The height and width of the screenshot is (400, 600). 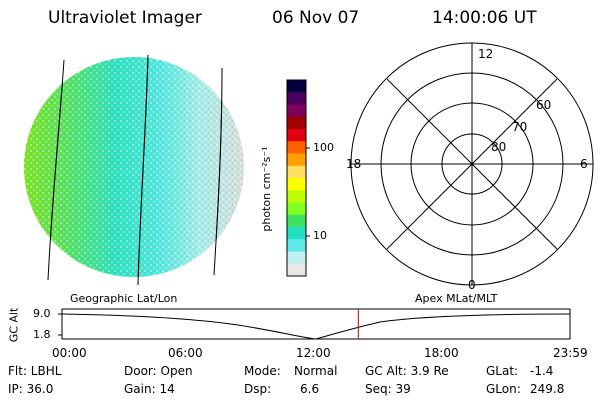 What do you see at coordinates (472, 285) in the screenshot?
I see `mlt-label-0: 0` at bounding box center [472, 285].